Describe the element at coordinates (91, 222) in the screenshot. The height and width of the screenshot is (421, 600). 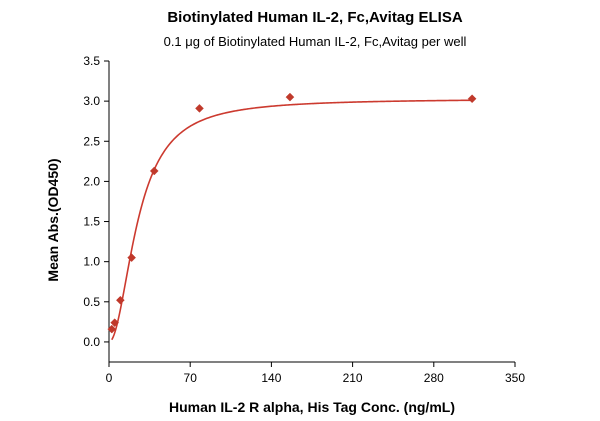
I see `y-tick-label: 1.5` at that location.